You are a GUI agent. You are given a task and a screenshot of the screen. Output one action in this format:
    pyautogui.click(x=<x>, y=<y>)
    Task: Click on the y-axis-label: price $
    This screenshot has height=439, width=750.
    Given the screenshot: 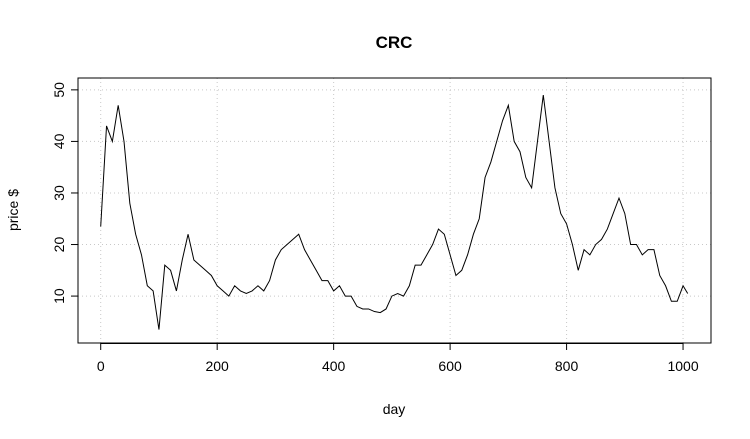 What is the action you would take?
    pyautogui.click(x=13, y=210)
    